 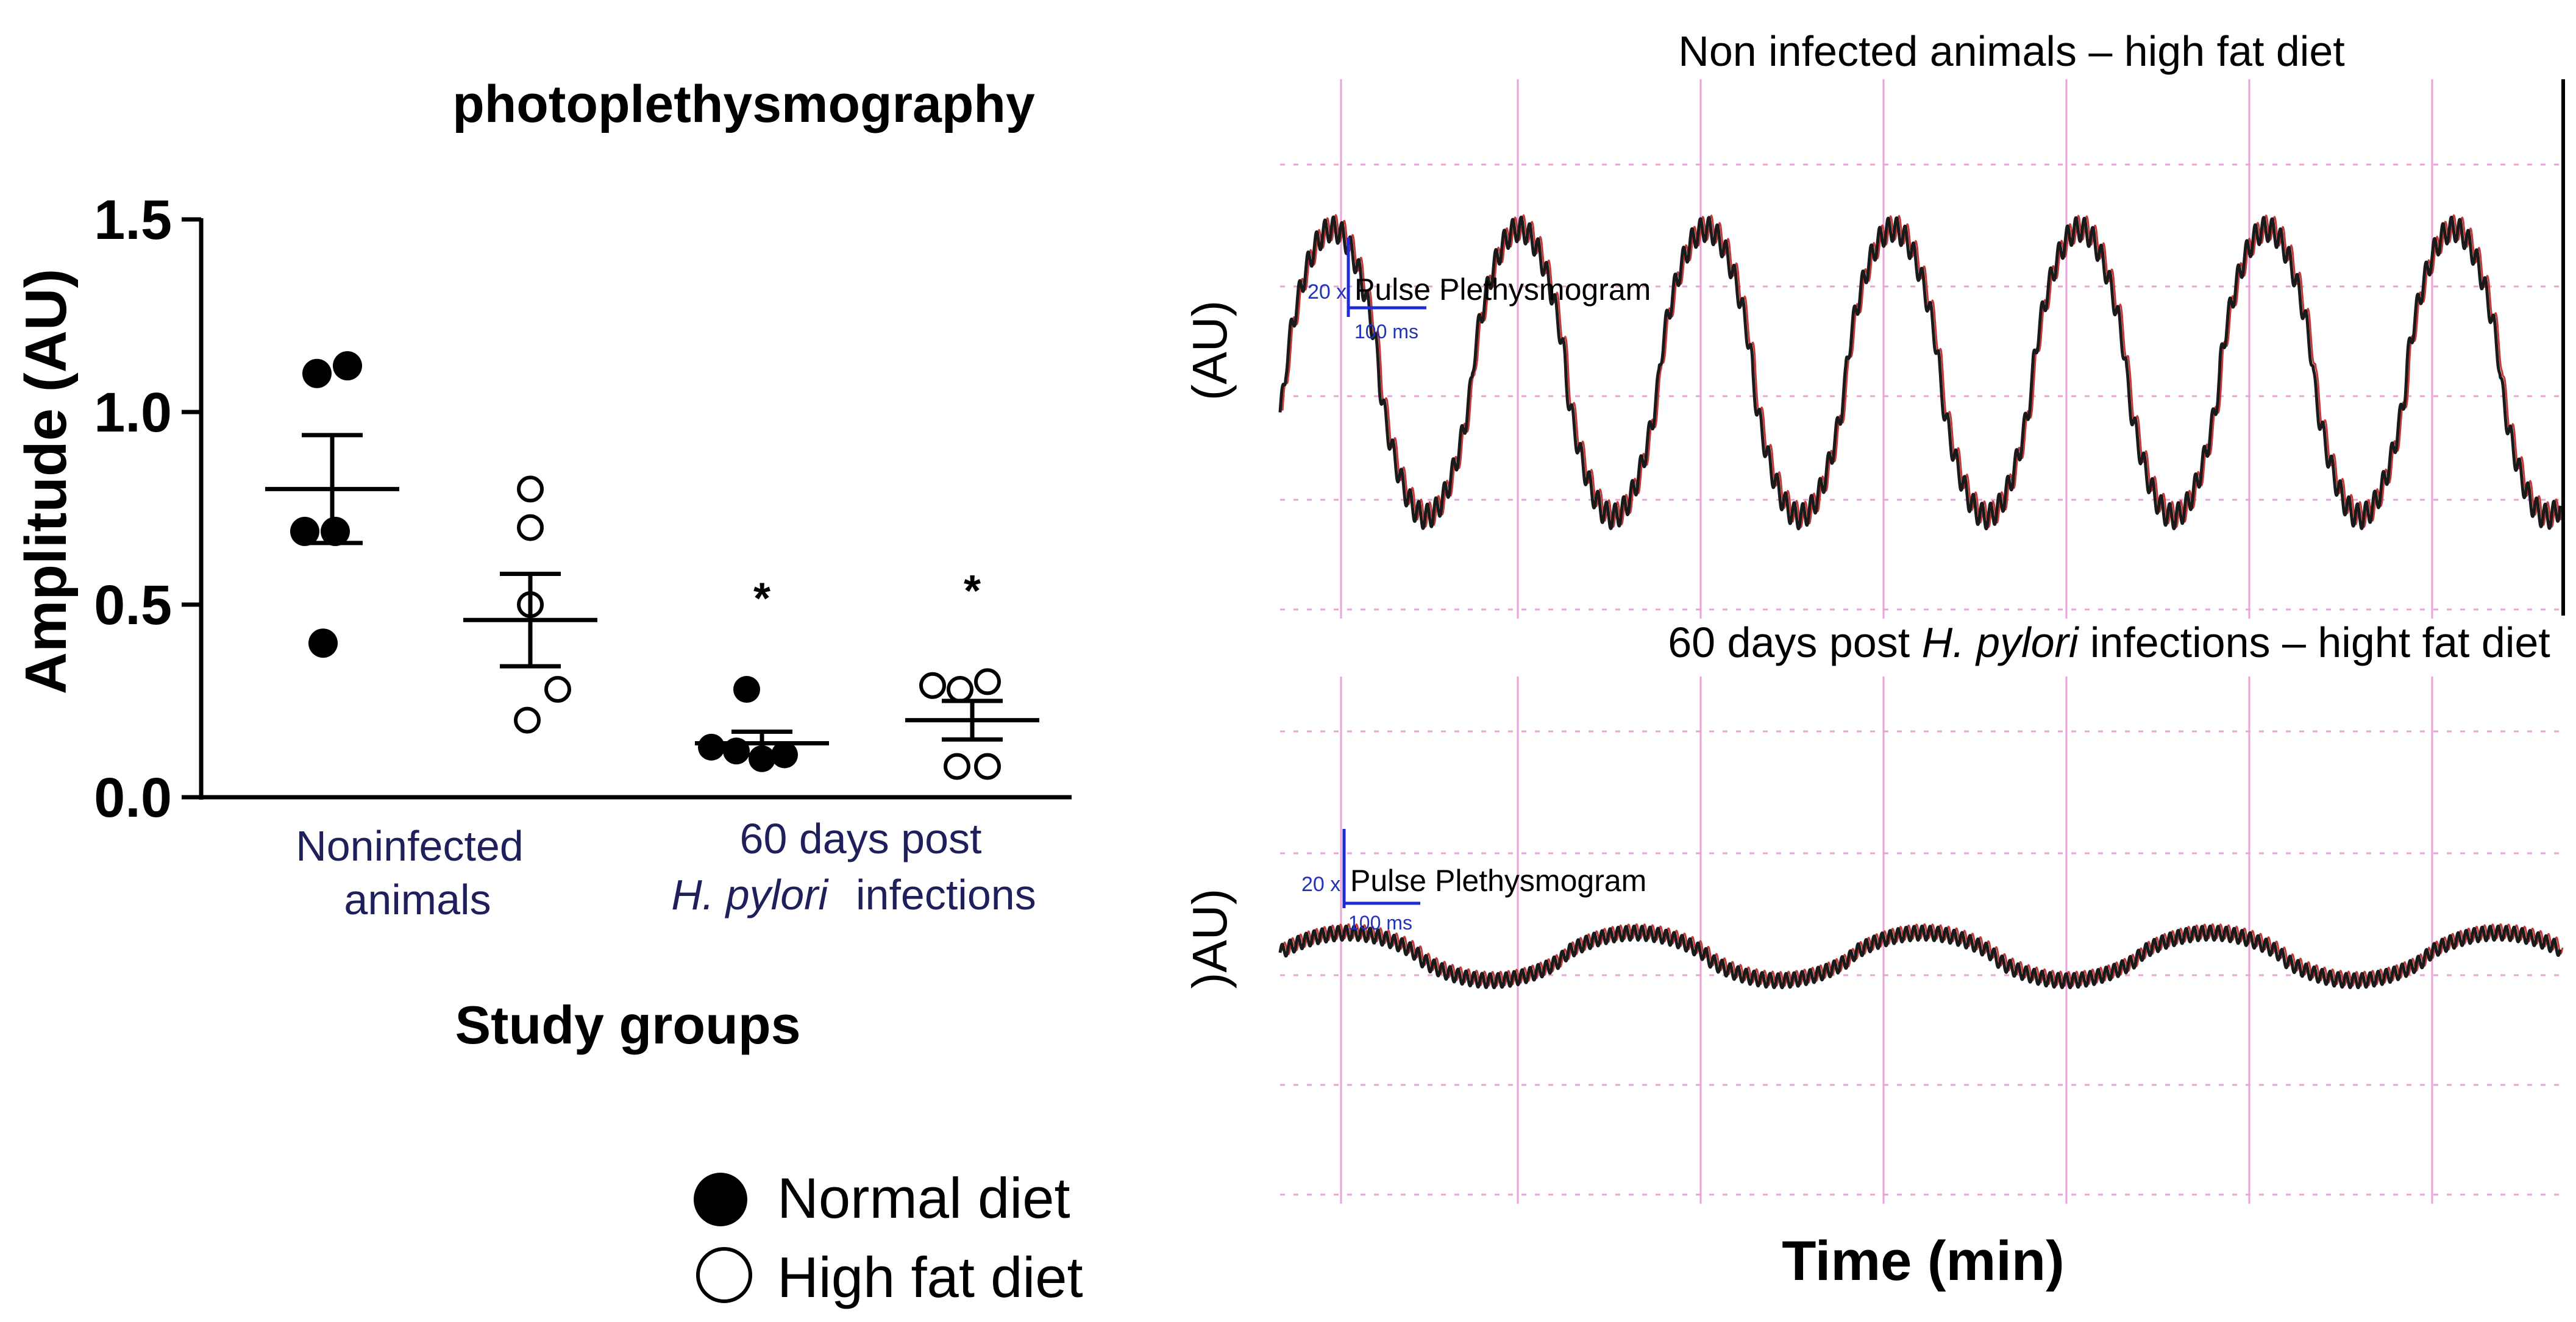 I want to click on legend-marker-filled, so click(x=720, y=1199).